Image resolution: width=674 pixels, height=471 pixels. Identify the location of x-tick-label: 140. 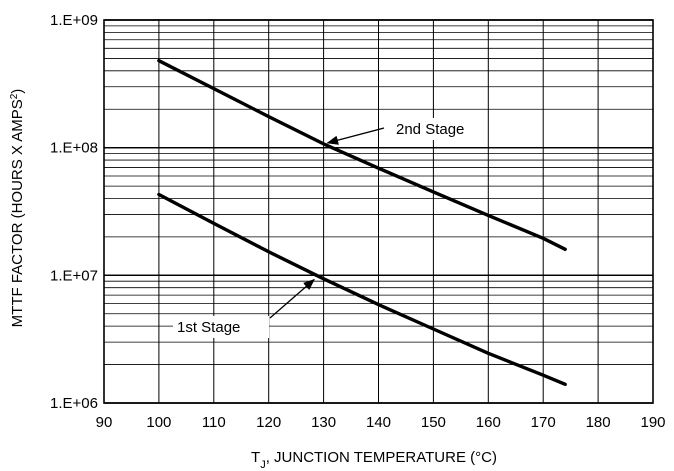
(378, 422).